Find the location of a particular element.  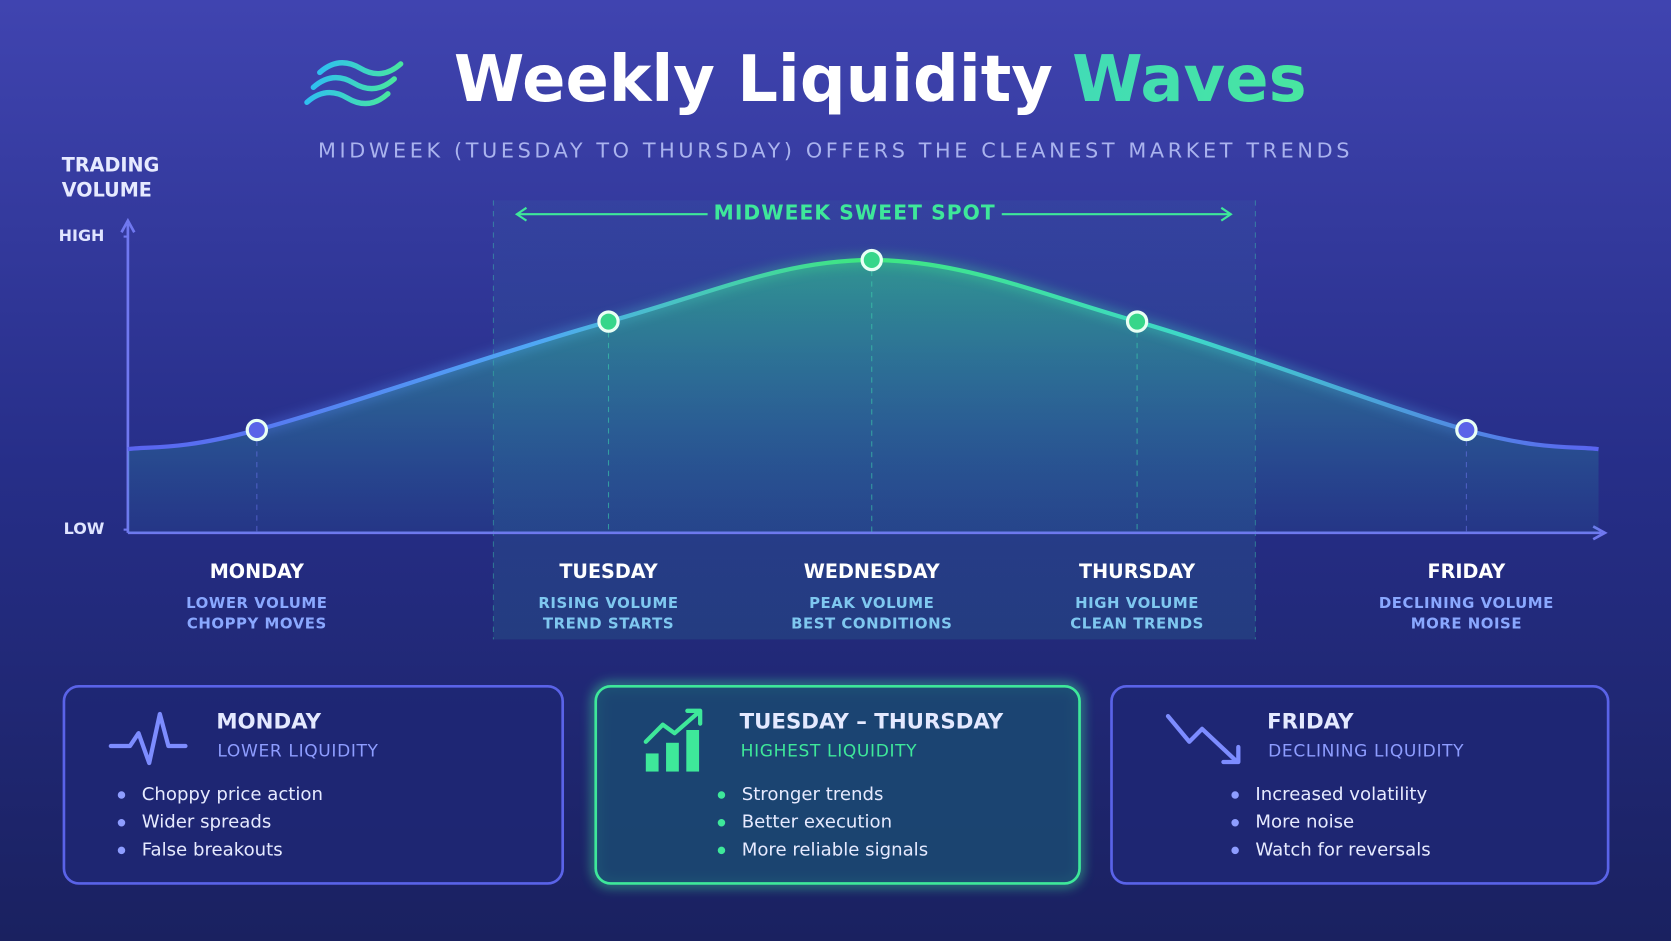

growth-icon is located at coordinates (673, 740).